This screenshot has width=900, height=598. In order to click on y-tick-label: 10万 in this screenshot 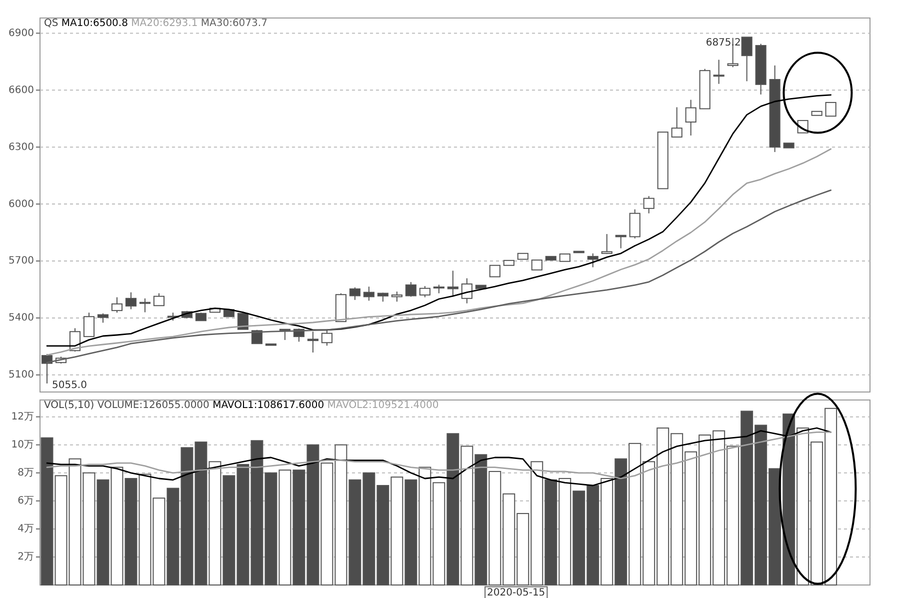, I will do `click(22, 445)`.